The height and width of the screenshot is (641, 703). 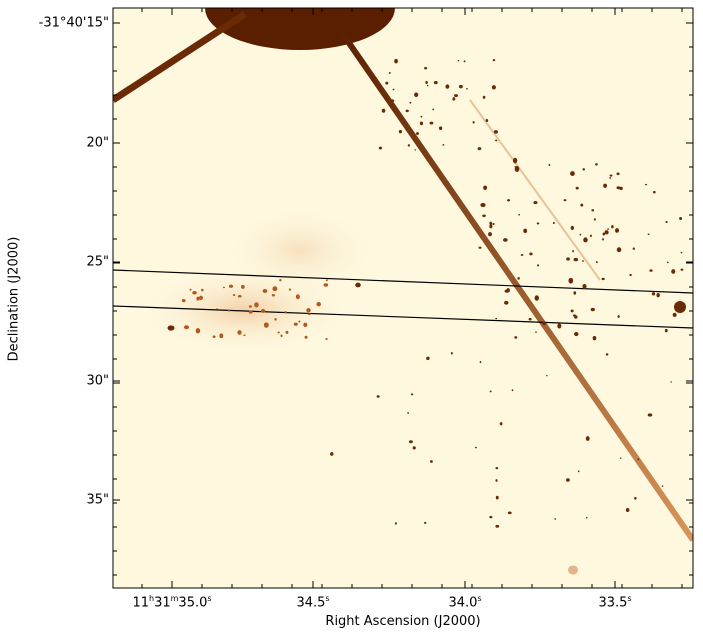 What do you see at coordinates (97, 143) in the screenshot?
I see `ytick-label: 20"` at bounding box center [97, 143].